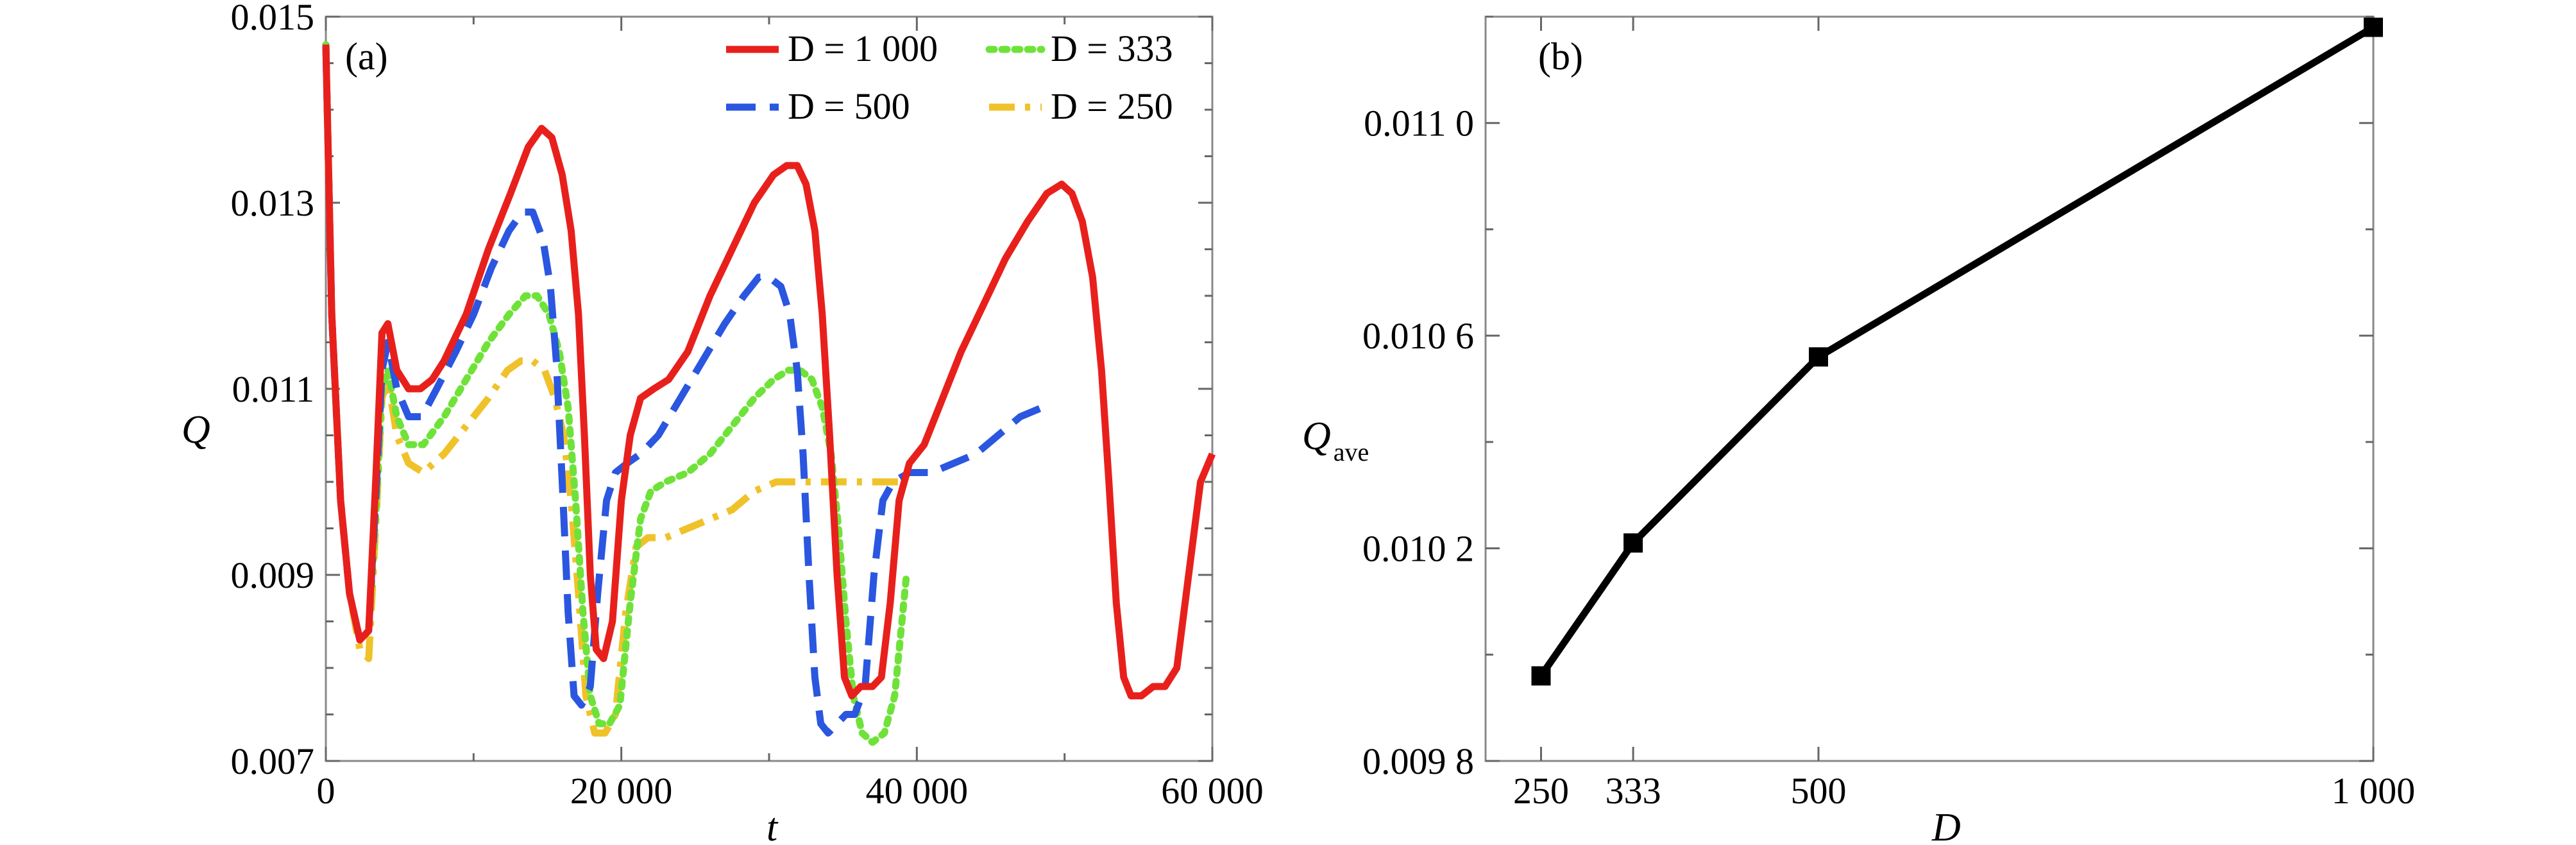  What do you see at coordinates (849, 106) in the screenshot?
I see `legend-label: D = 500` at bounding box center [849, 106].